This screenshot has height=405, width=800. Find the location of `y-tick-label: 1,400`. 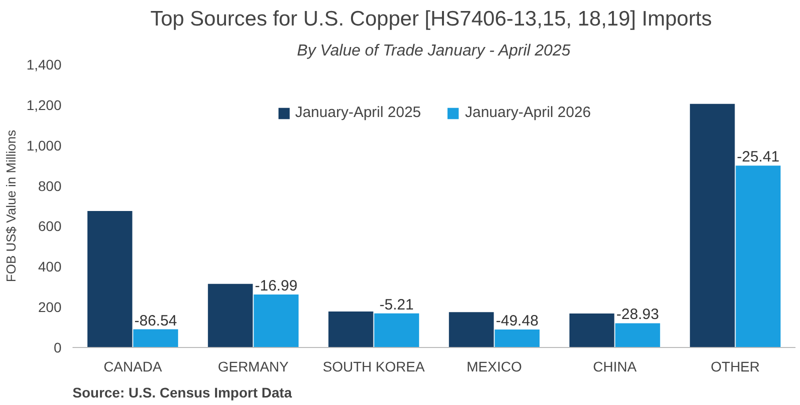

y-tick-label: 1,400 is located at coordinates (44, 64).